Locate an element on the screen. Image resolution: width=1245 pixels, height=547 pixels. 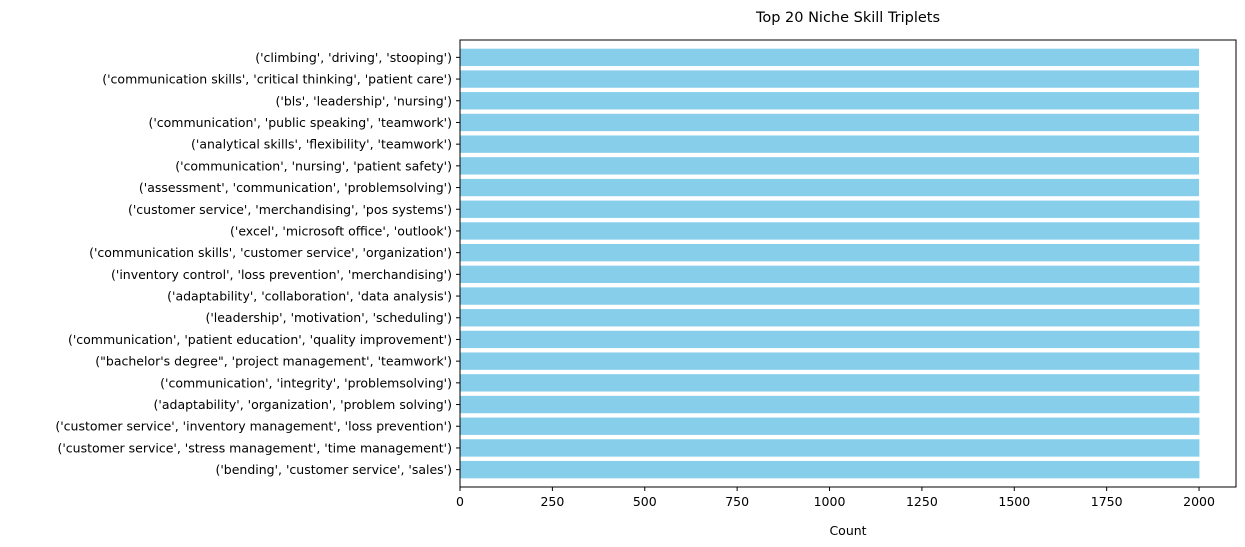
x-axis-label: Count is located at coordinates (847, 530).